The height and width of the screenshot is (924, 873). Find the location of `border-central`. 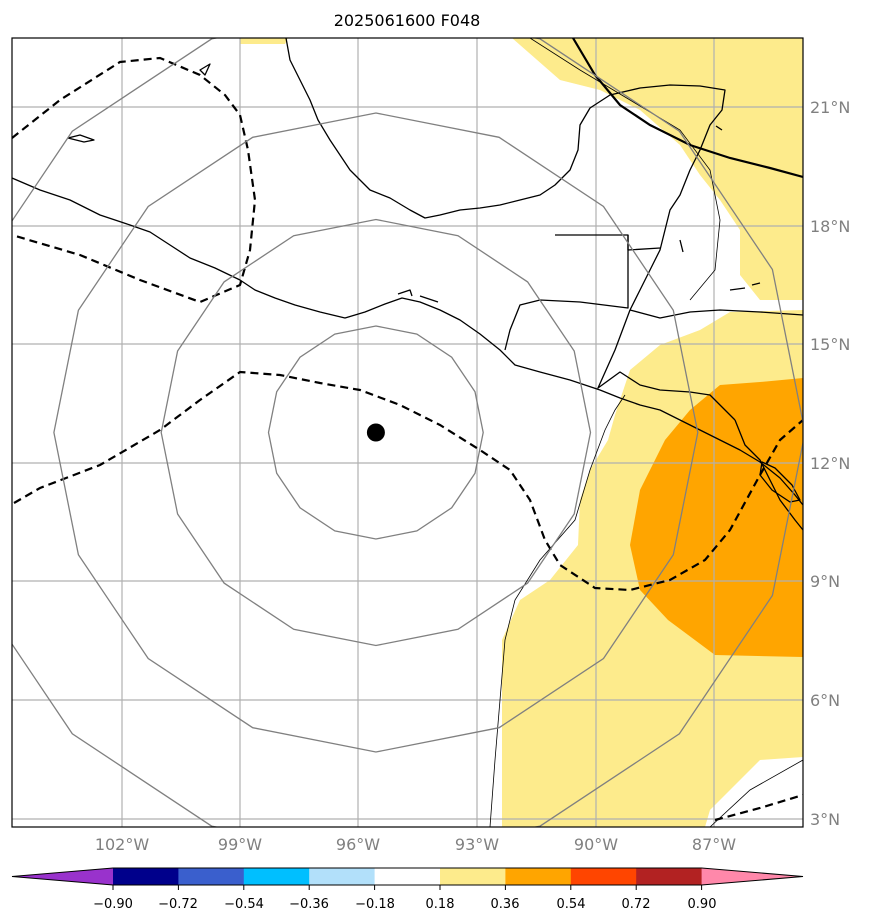

border-central is located at coordinates (666, 365).